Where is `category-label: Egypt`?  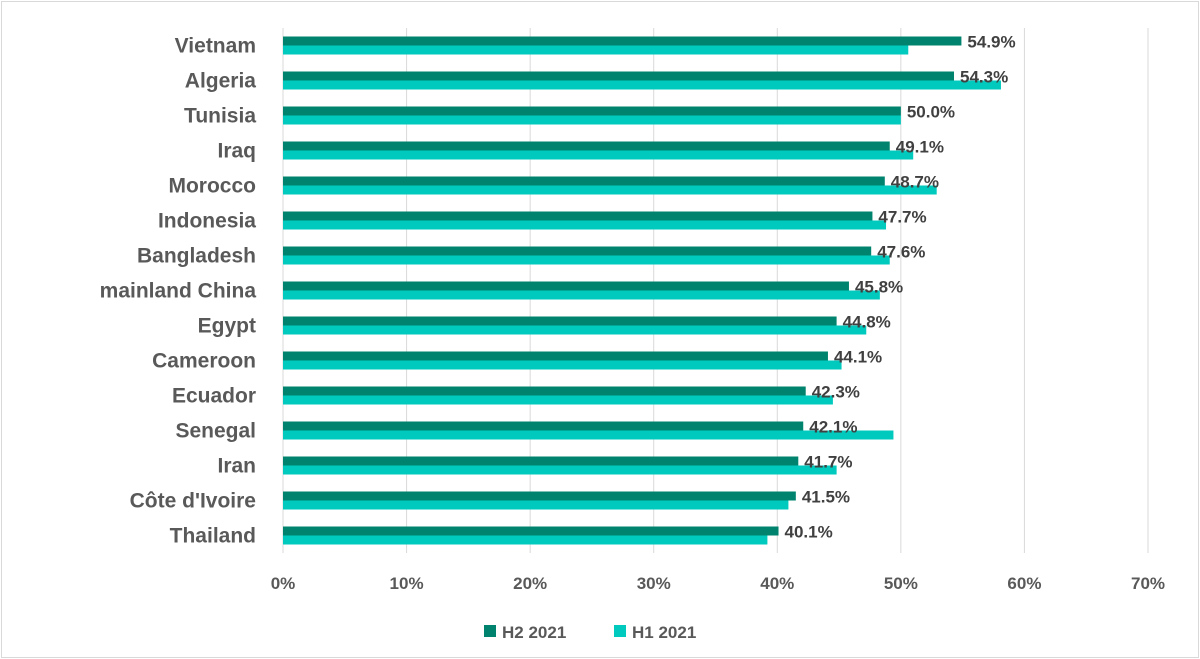
category-label: Egypt is located at coordinates (227, 326).